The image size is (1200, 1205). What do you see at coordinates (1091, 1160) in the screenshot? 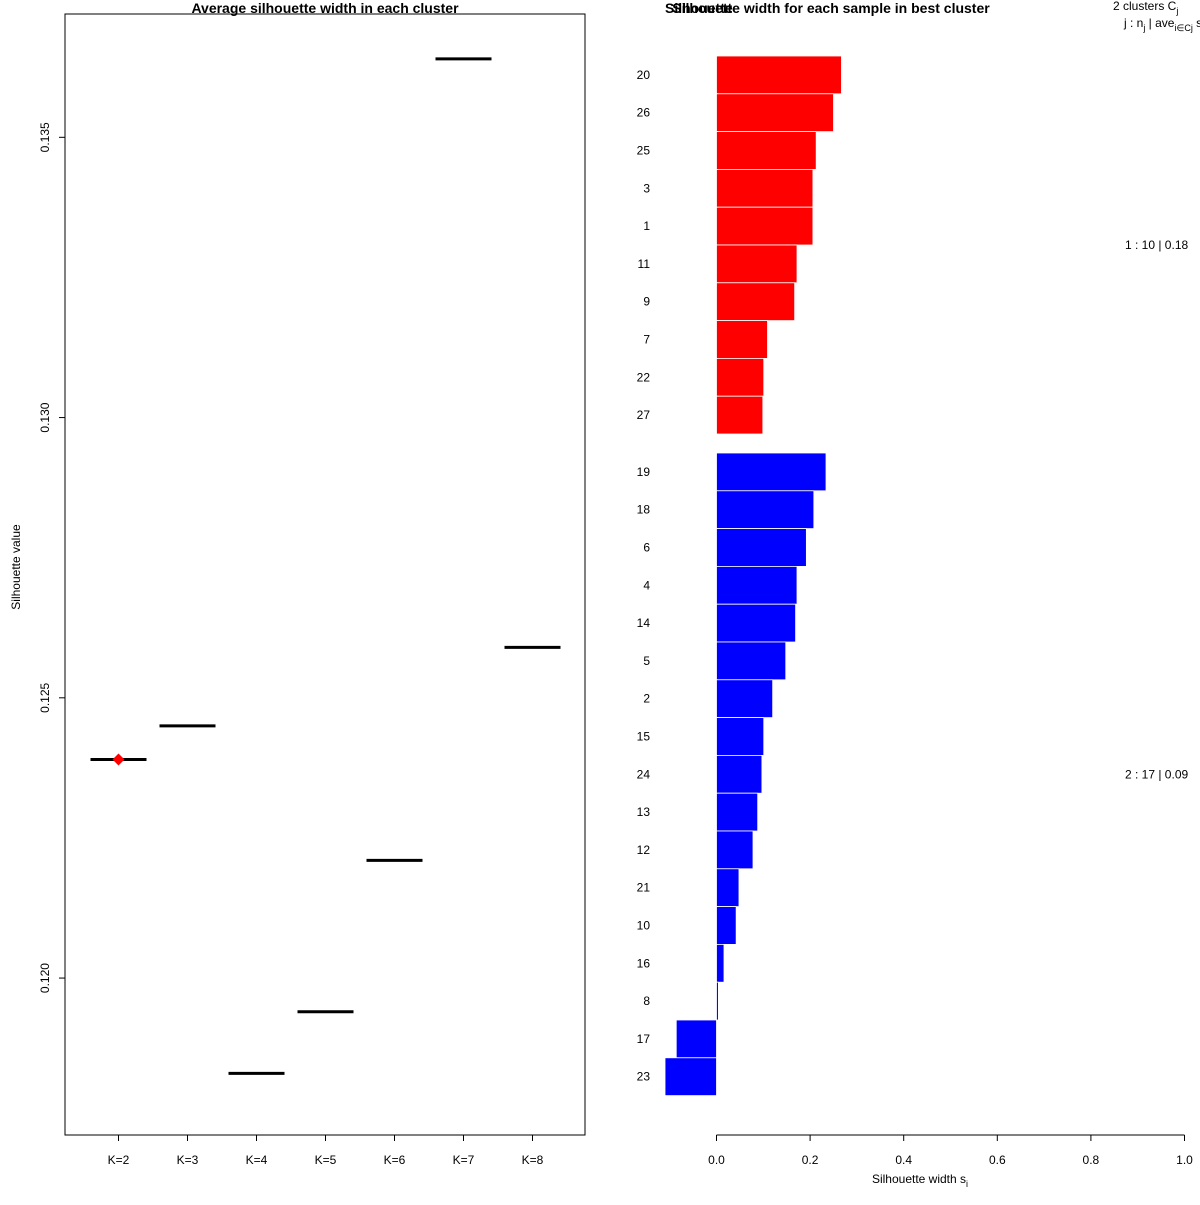
I see `right-x-tick-label: 0.8` at bounding box center [1091, 1160].